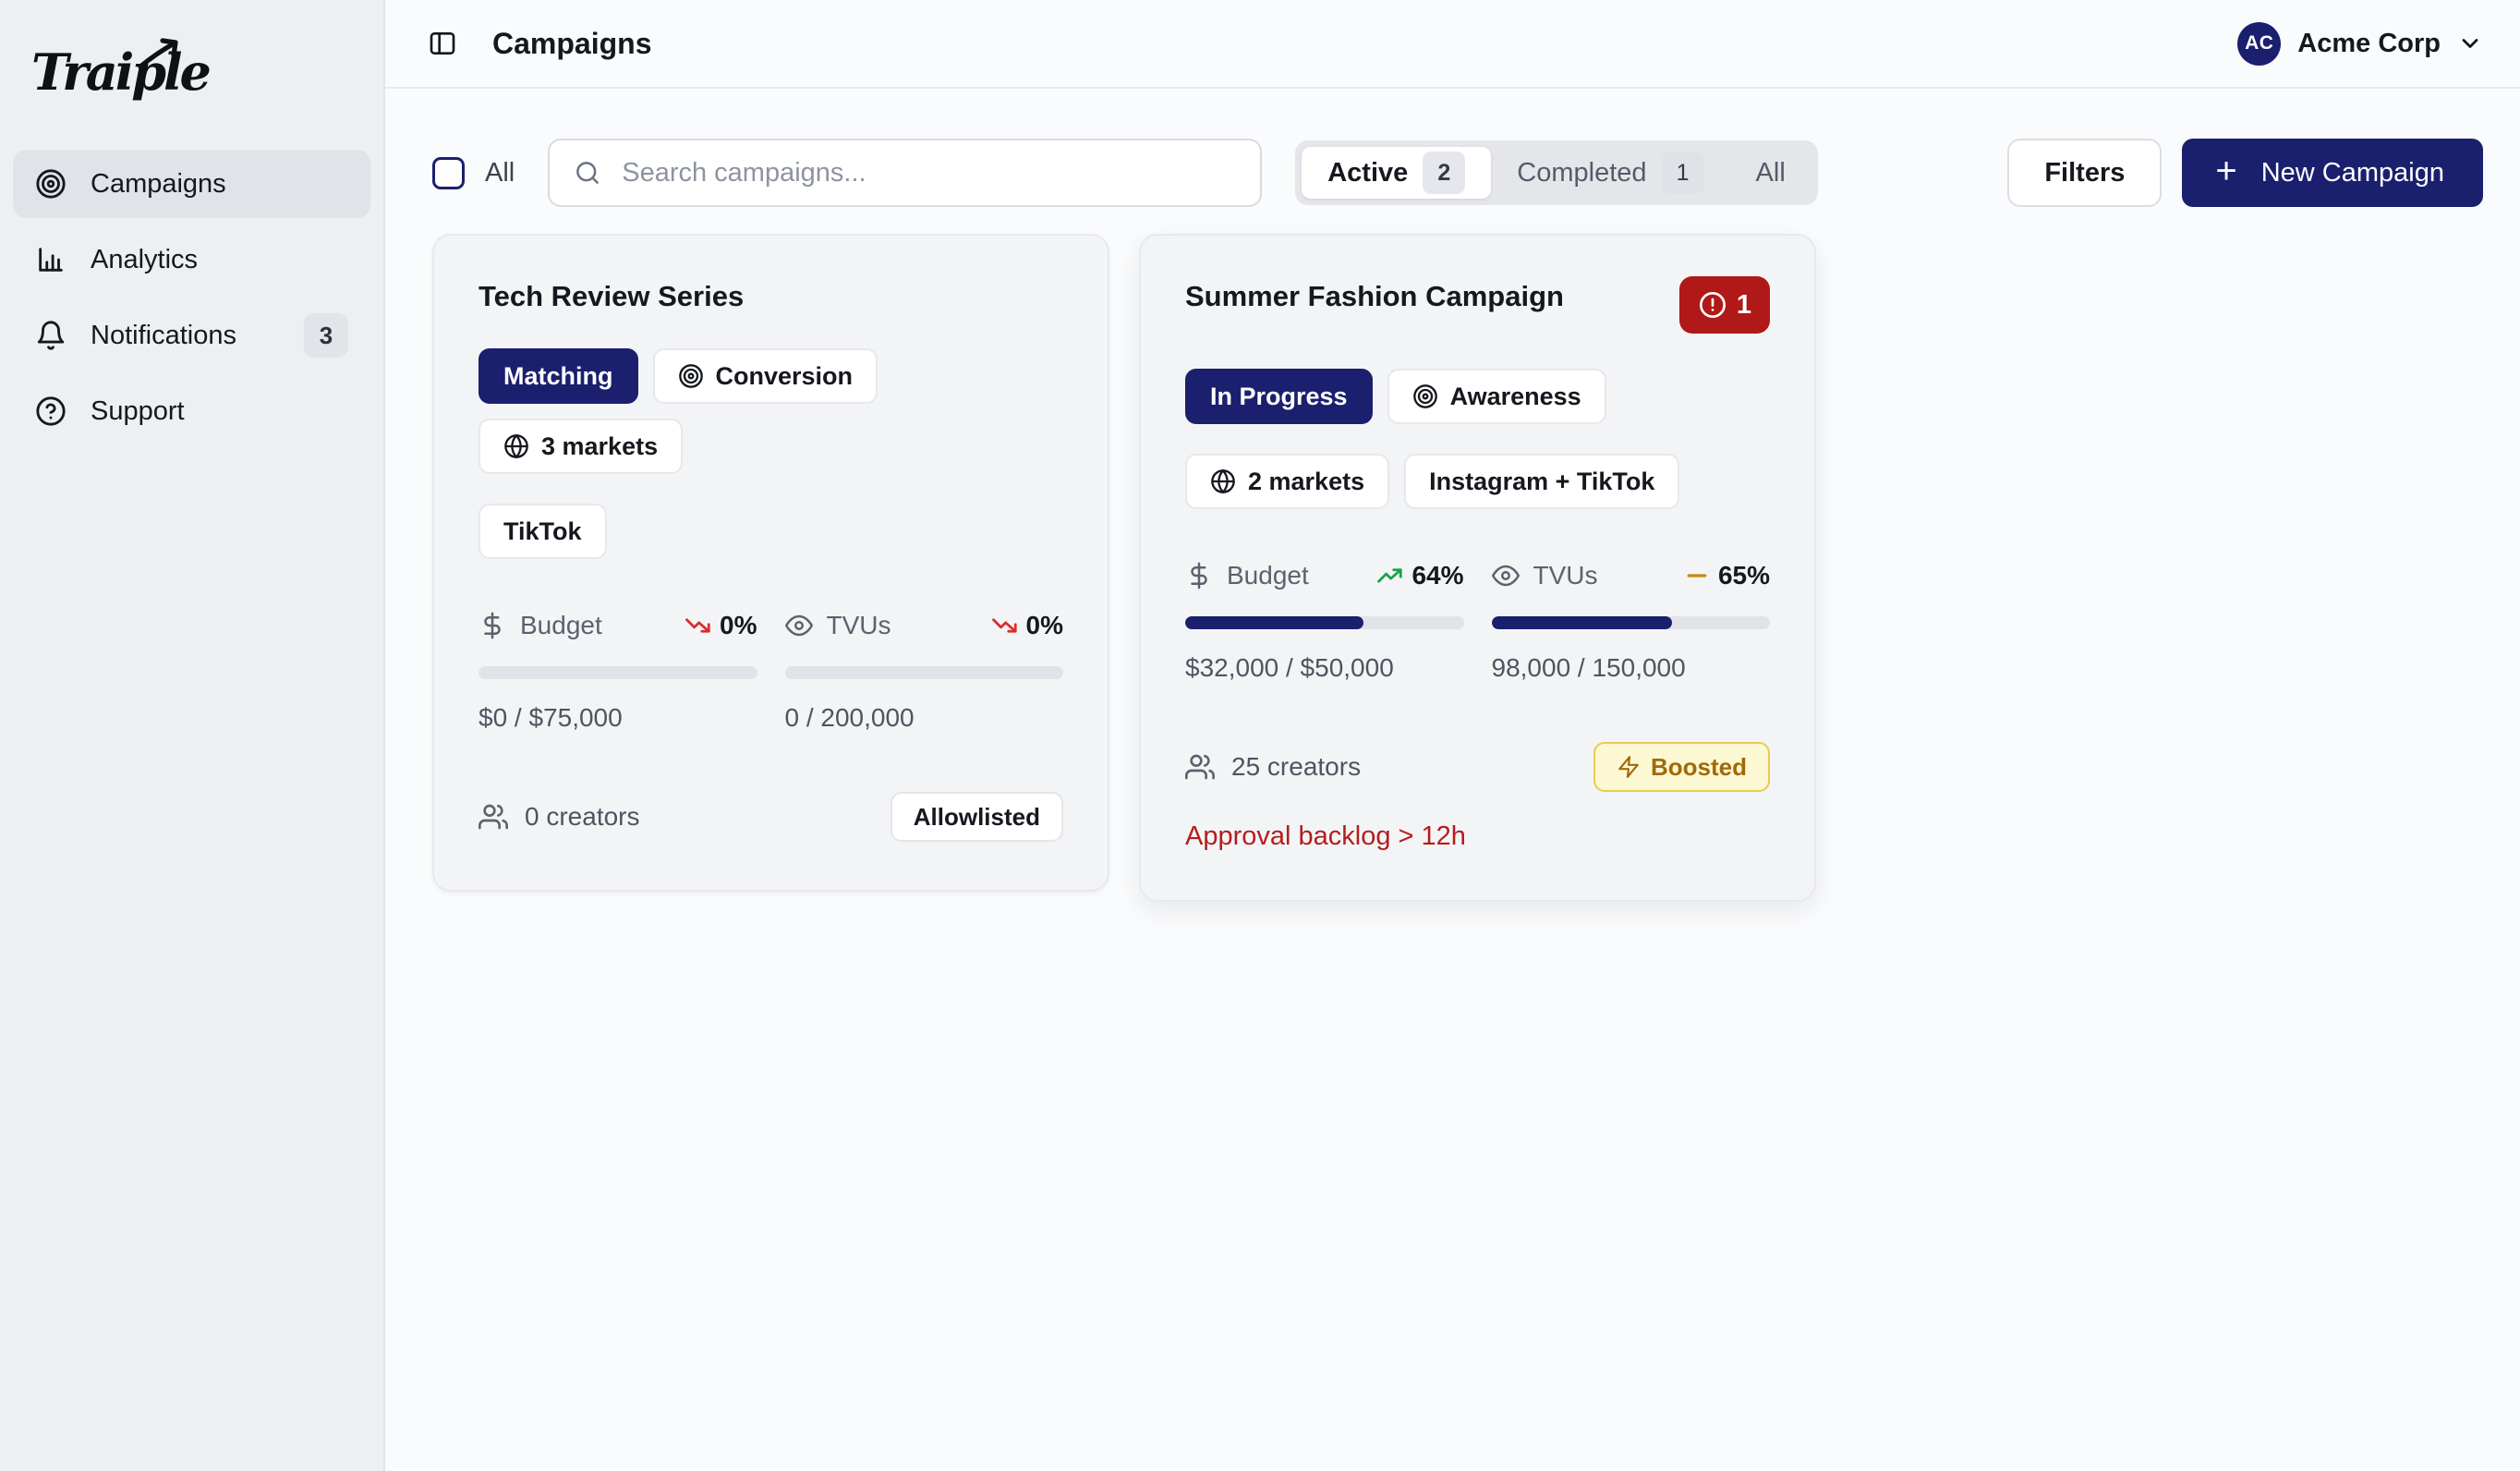  I want to click on help-circle-icon, so click(51, 411).